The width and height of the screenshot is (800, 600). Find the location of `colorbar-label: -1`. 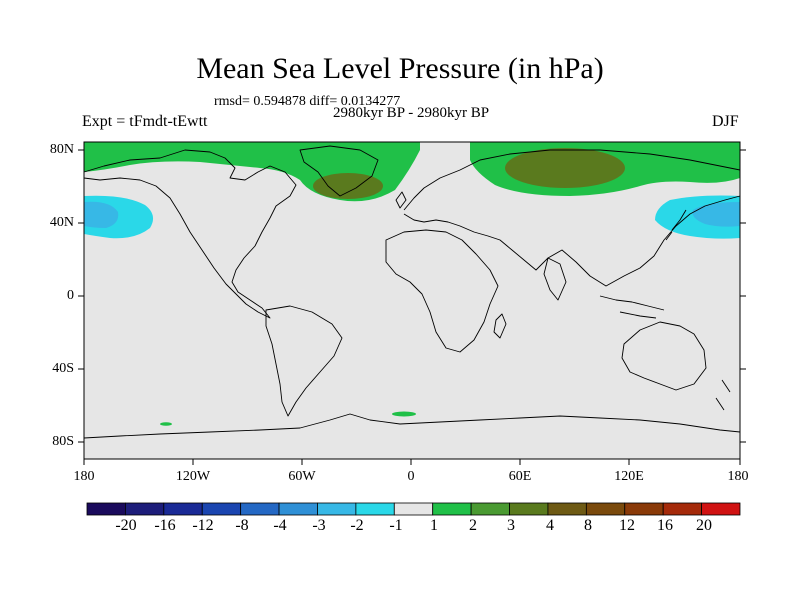

colorbar-label: -1 is located at coordinates (396, 525).